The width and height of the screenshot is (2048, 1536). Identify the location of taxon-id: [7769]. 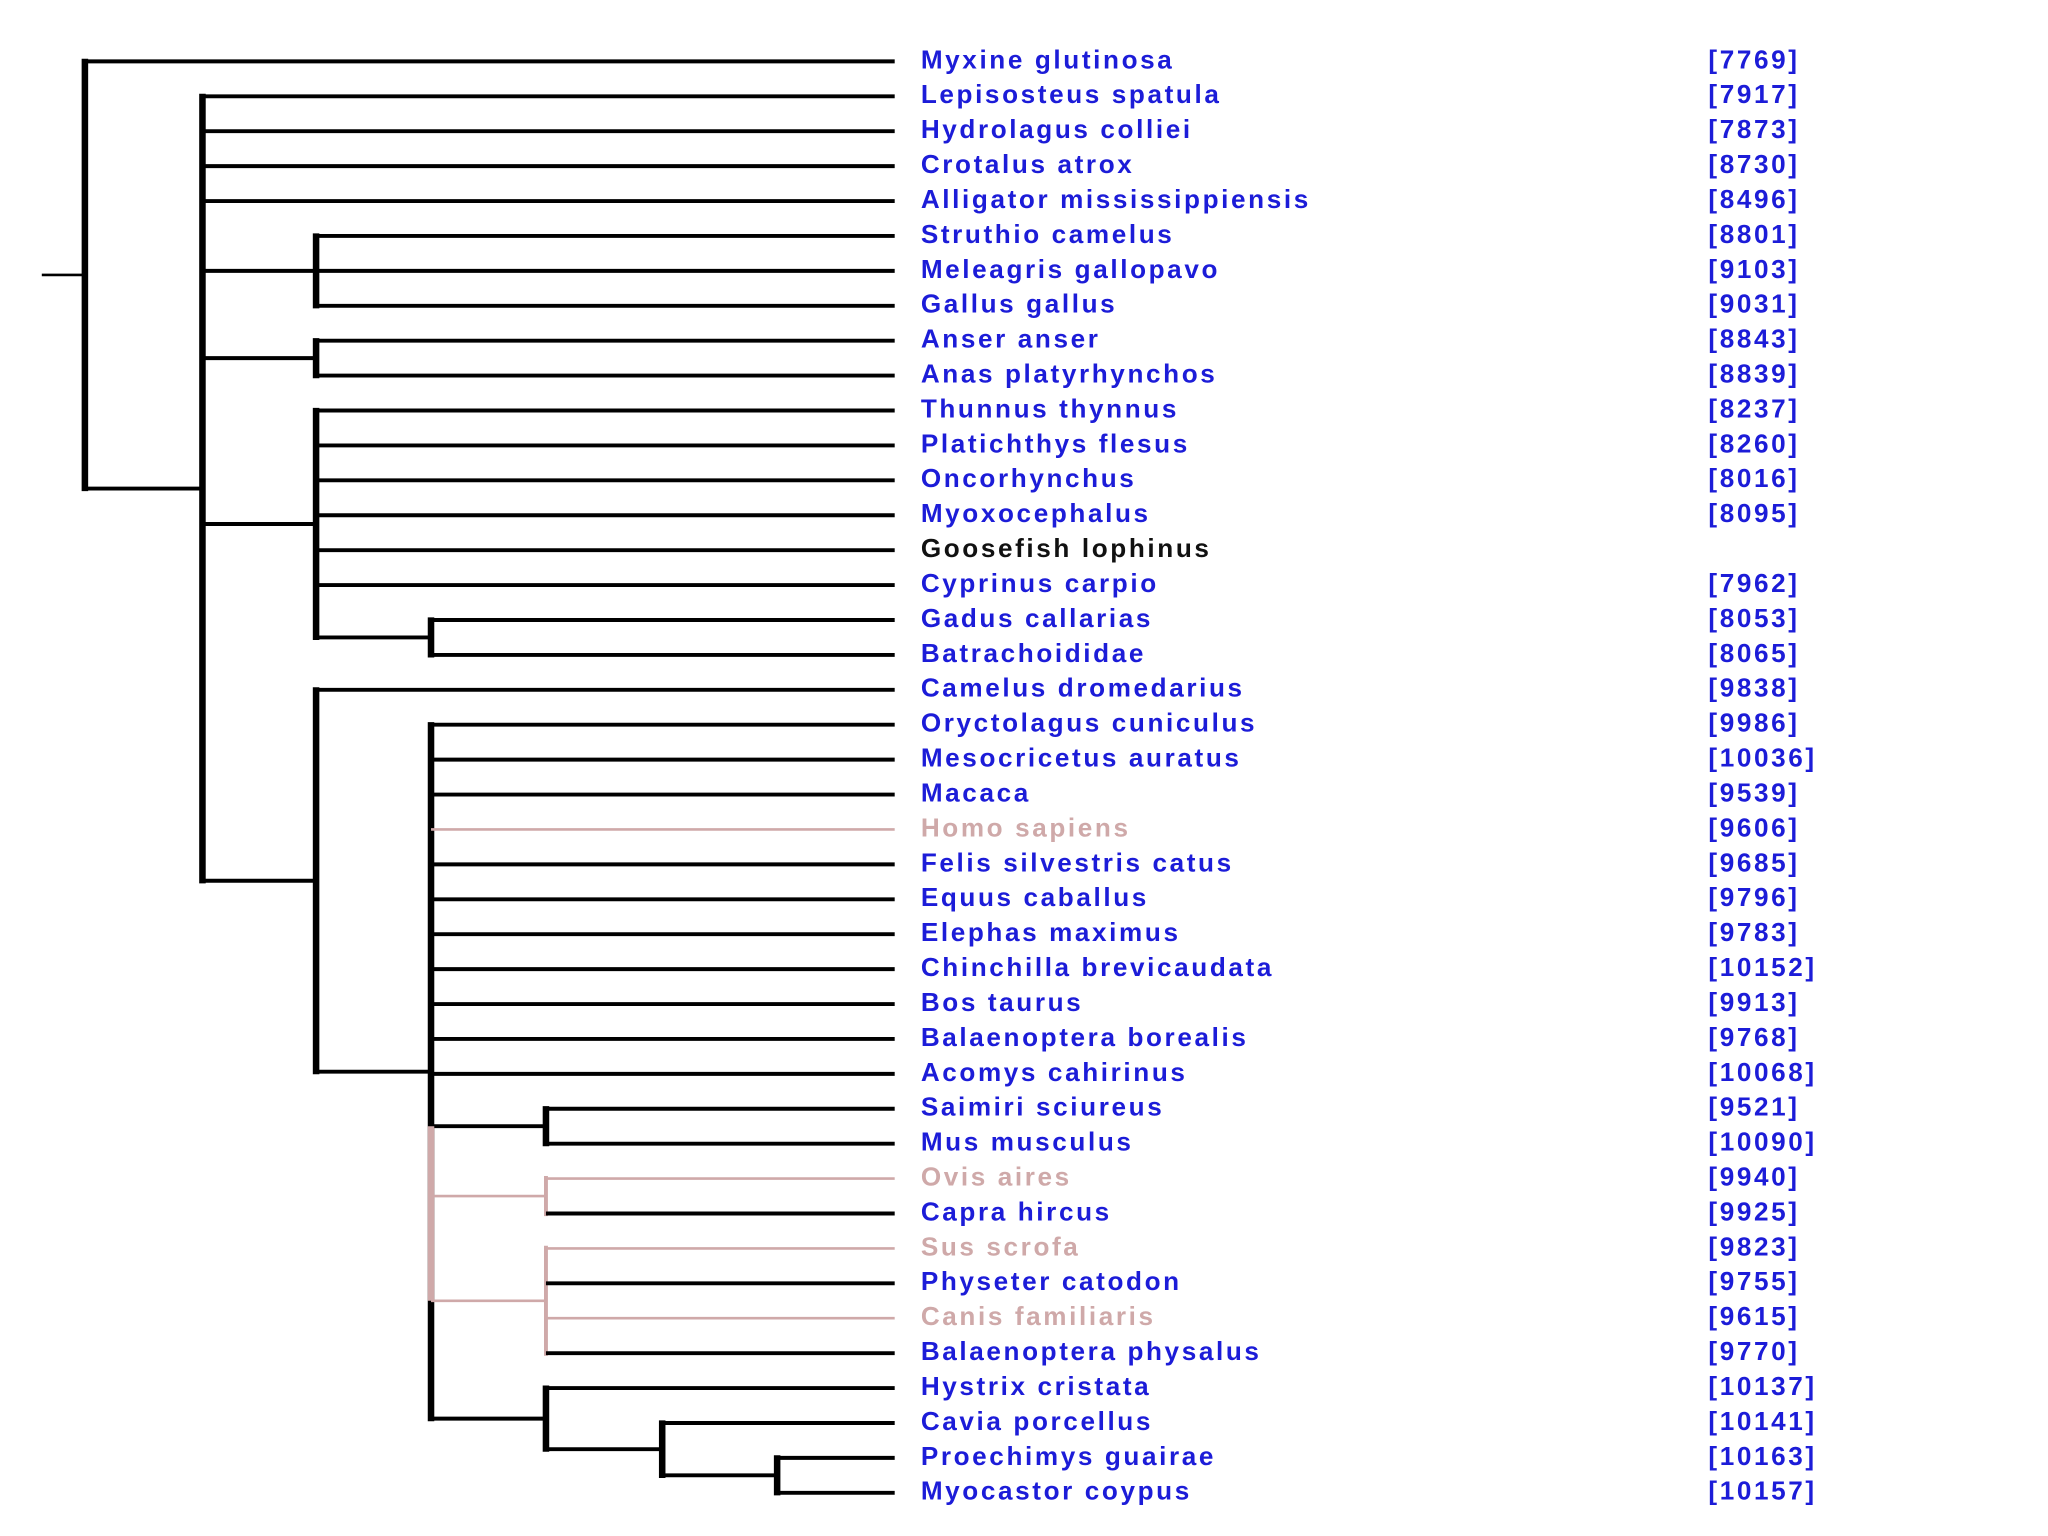
(1753, 59).